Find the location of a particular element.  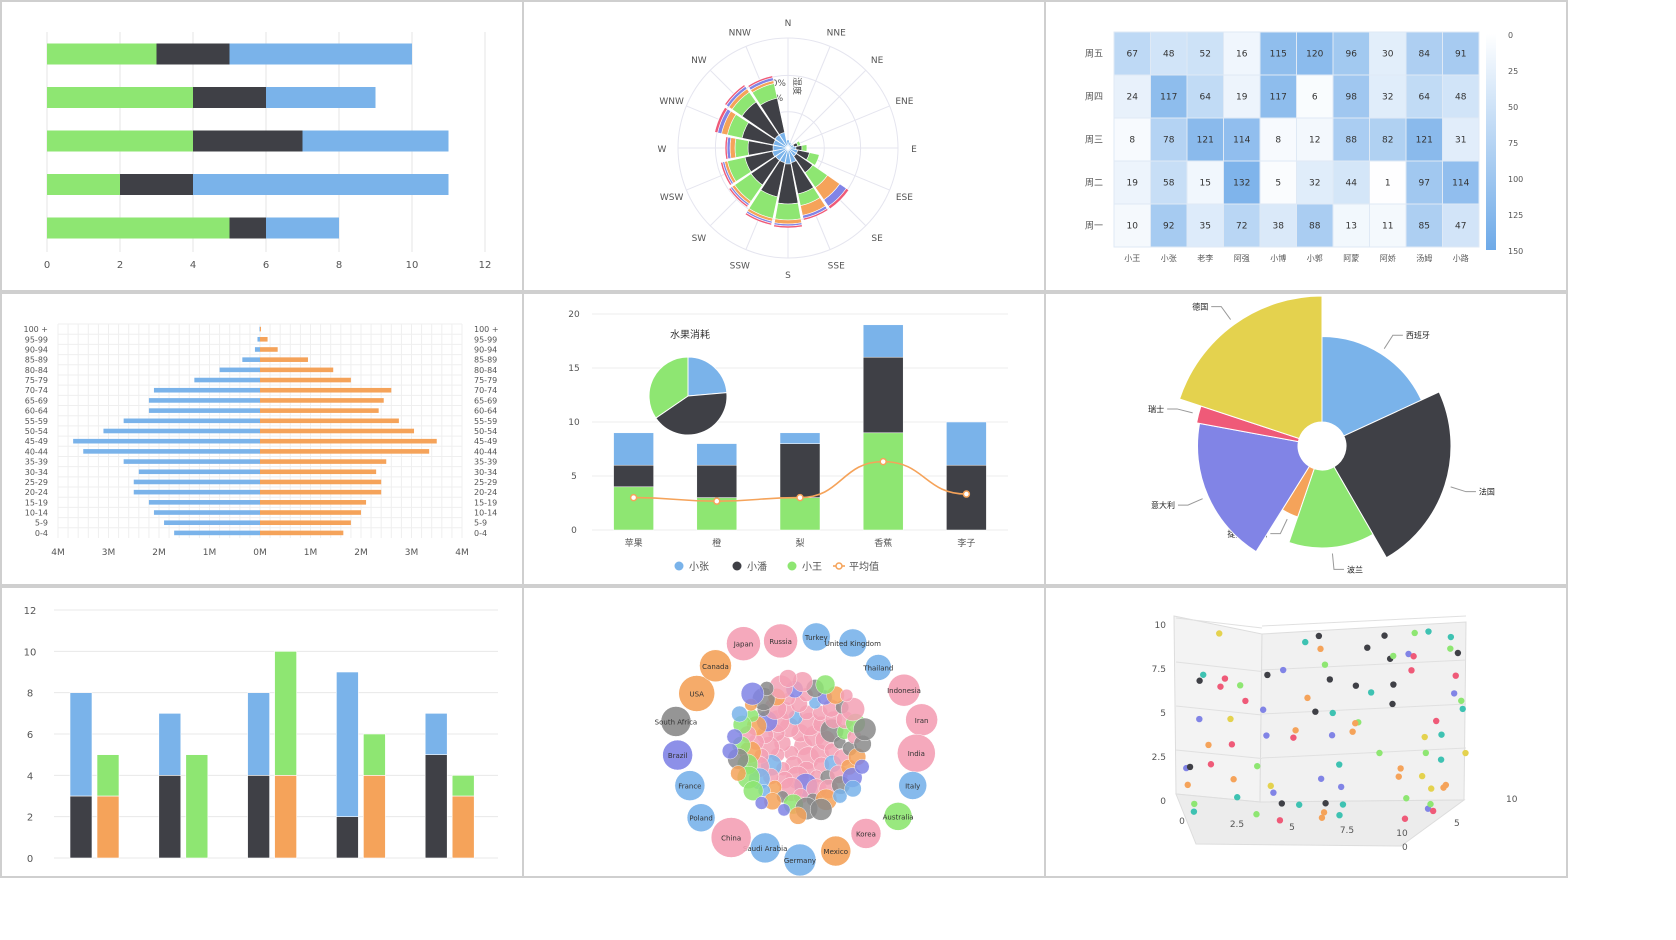

fruit-combo-panel: 0 5 10 15 20 苹果 橙 梨 香蕉 李子 水果消耗 小张 小潘 小王 平均值 is located at coordinates (784, 439).